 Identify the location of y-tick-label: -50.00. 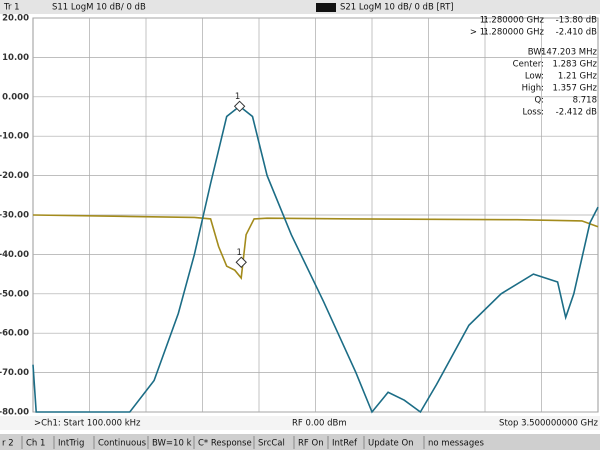
(14, 294).